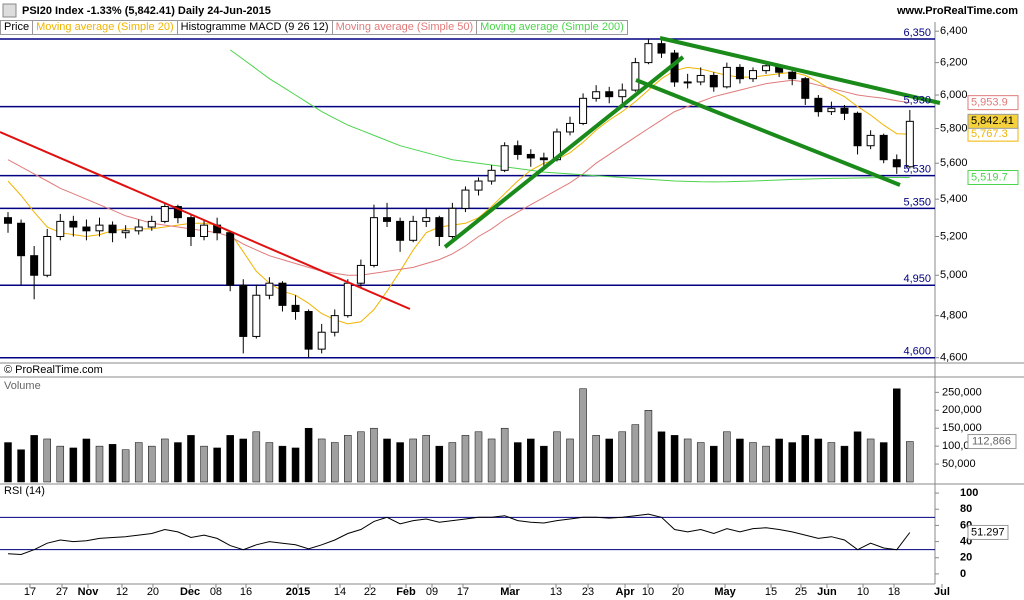 The width and height of the screenshot is (1024, 600). I want to click on x-tick-label: 15, so click(771, 592).